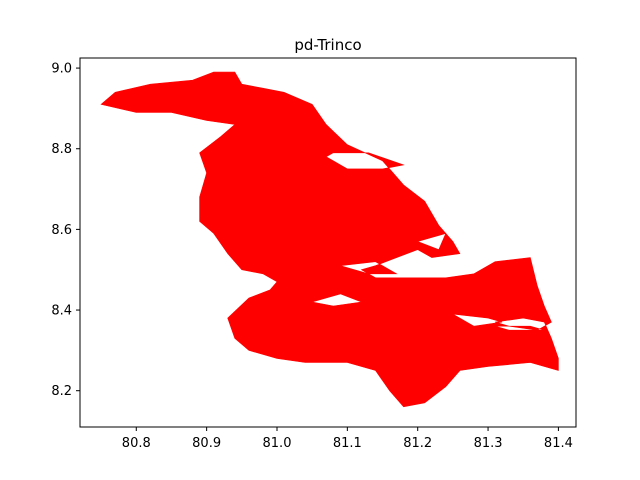 The width and height of the screenshot is (640, 480). I want to click on y-tick-label: 8.8, so click(61, 149).